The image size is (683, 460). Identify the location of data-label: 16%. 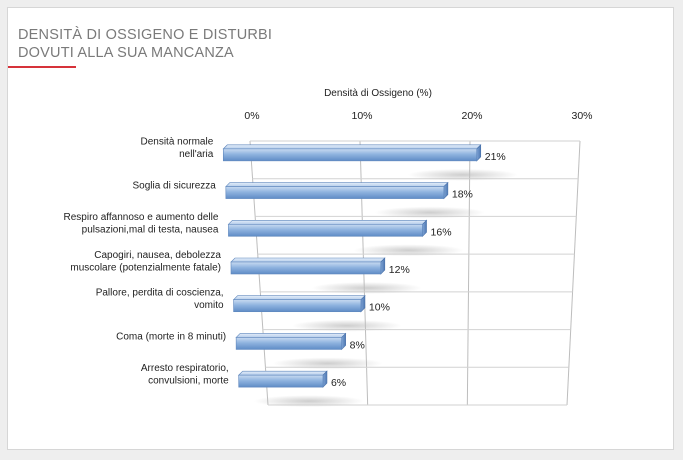
(441, 232).